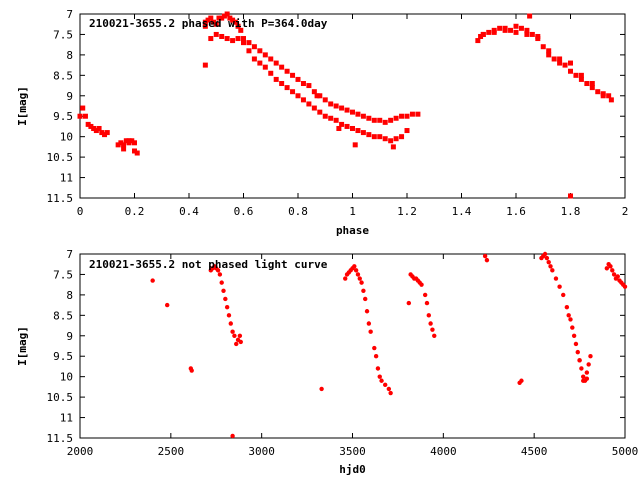  Describe the element at coordinates (534, 451) in the screenshot. I see `x-tick-label: 4500` at that location.